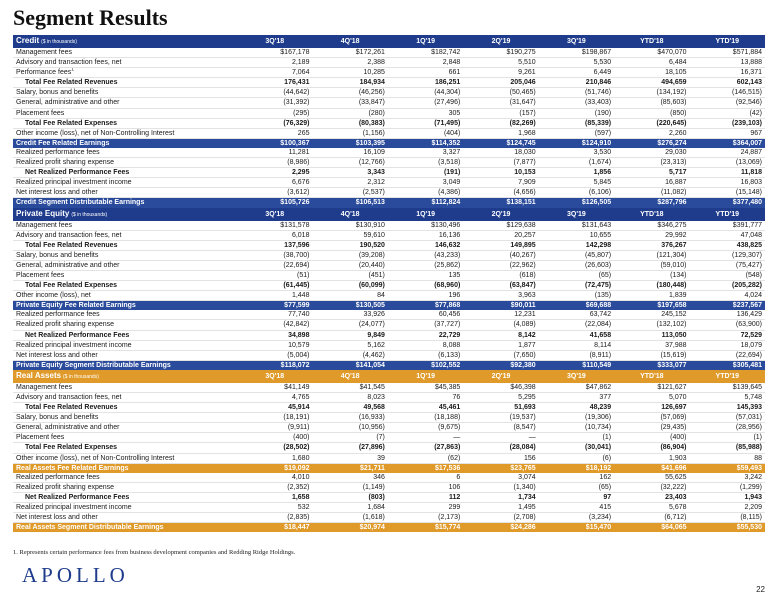 The width and height of the screenshot is (776, 600). Describe the element at coordinates (576, 63) in the screenshot. I see `table-cell: 5,530` at that location.